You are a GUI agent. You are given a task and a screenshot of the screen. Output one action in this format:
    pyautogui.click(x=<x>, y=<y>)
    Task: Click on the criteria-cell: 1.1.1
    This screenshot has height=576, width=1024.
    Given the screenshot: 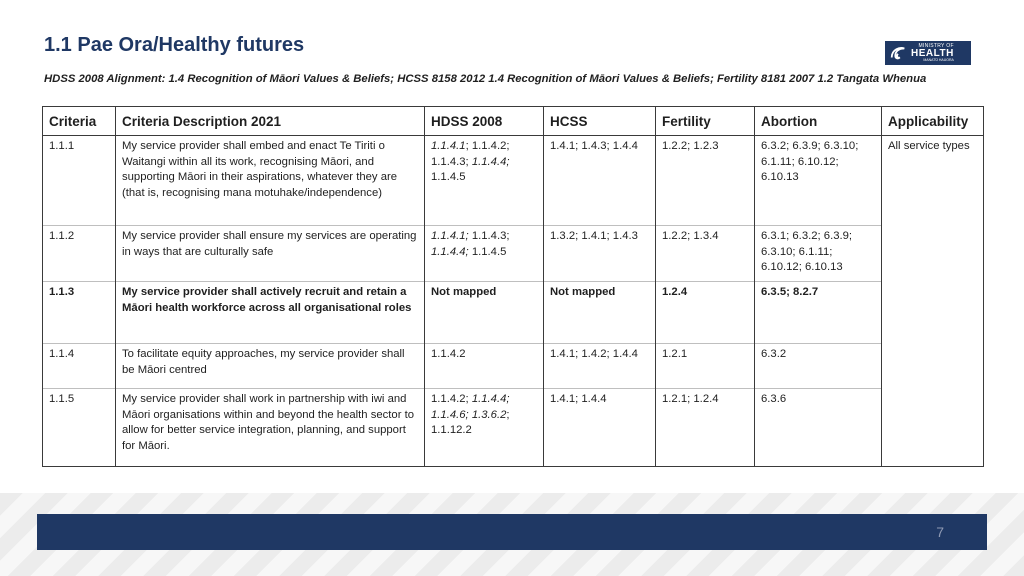 What is the action you would take?
    pyautogui.click(x=79, y=180)
    